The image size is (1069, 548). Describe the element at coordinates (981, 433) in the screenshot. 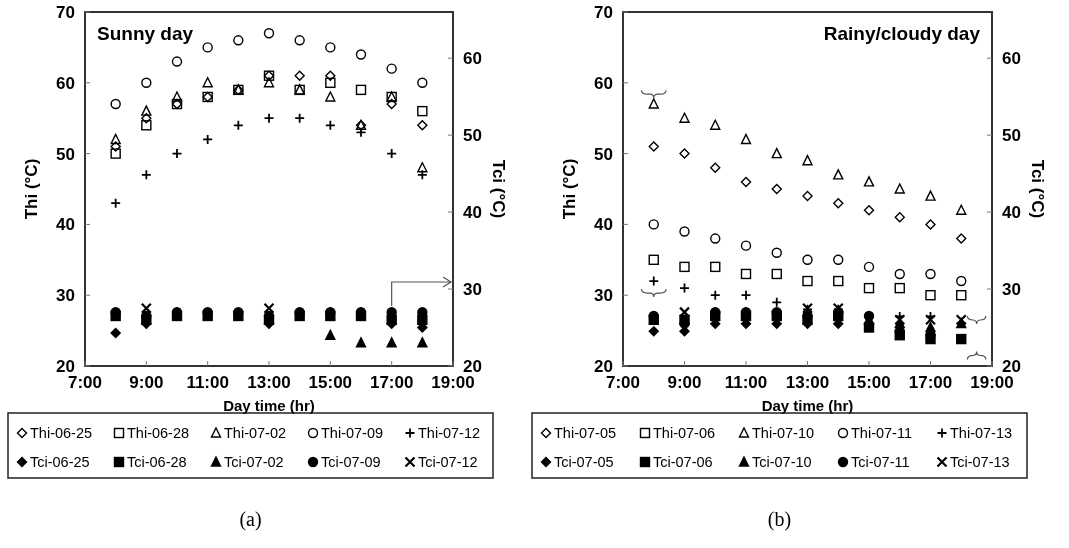

I see `legend-label: Thi-07-13` at that location.